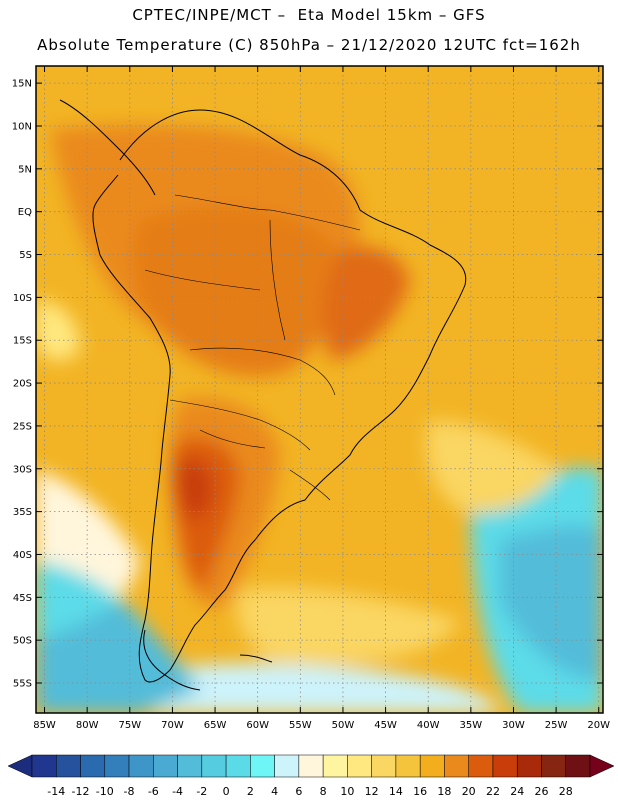 The image size is (618, 800). I want to click on title-line-1: CPTEC/INPE/MCT – Eta Model 15km – GFS, so click(309, 15).